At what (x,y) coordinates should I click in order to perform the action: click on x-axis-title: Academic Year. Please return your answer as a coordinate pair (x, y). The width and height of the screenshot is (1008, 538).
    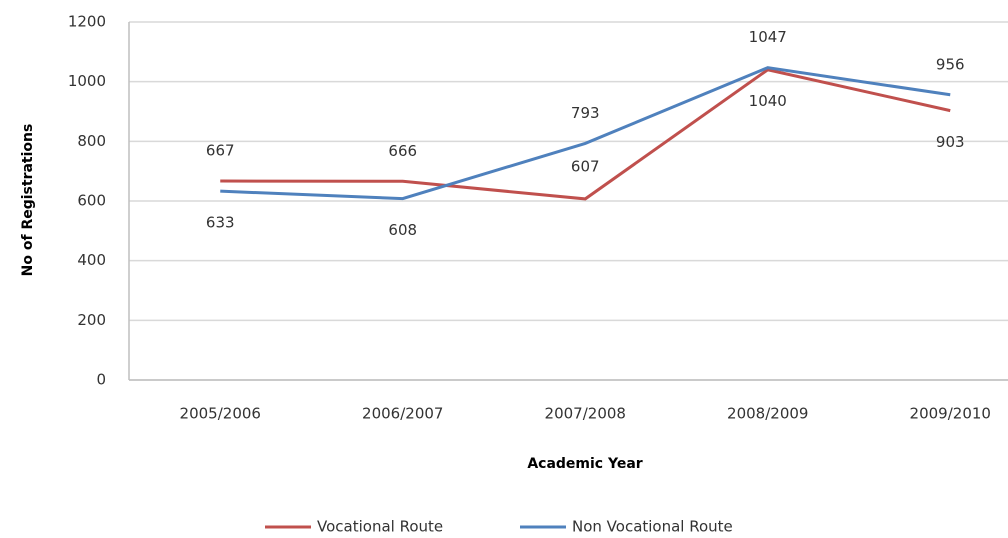
    Looking at the image, I should click on (584, 464).